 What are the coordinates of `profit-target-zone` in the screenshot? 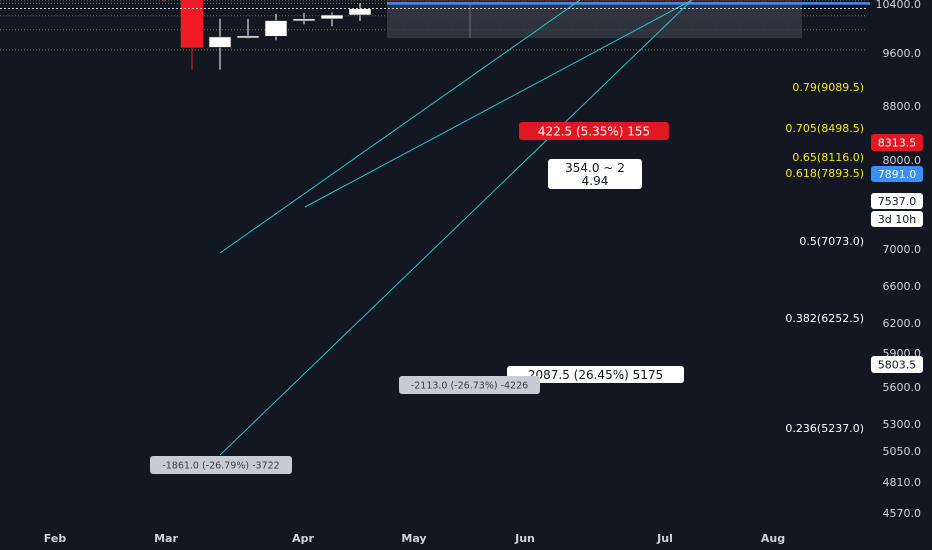 It's located at (594, 2).